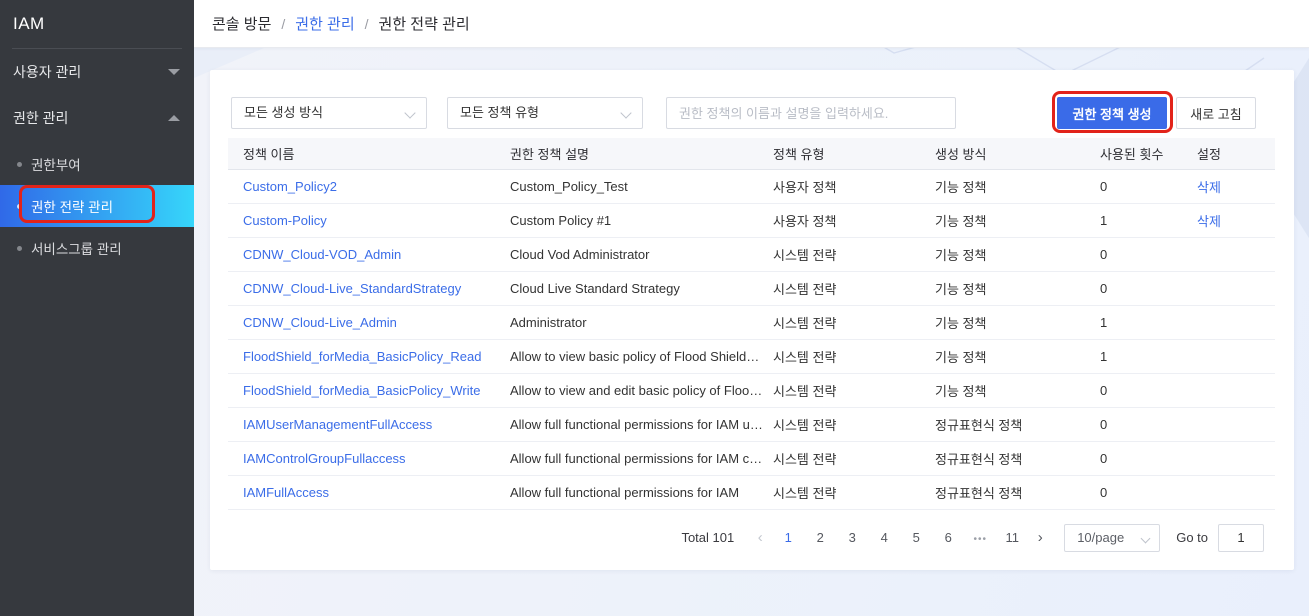  What do you see at coordinates (1241, 537) in the screenshot?
I see `goto-page-input` at bounding box center [1241, 537].